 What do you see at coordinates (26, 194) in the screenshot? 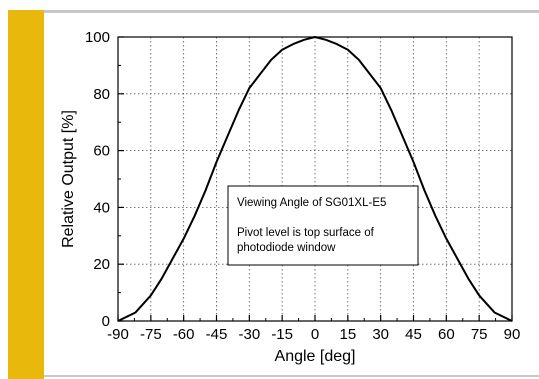
I see `accent-bar` at bounding box center [26, 194].